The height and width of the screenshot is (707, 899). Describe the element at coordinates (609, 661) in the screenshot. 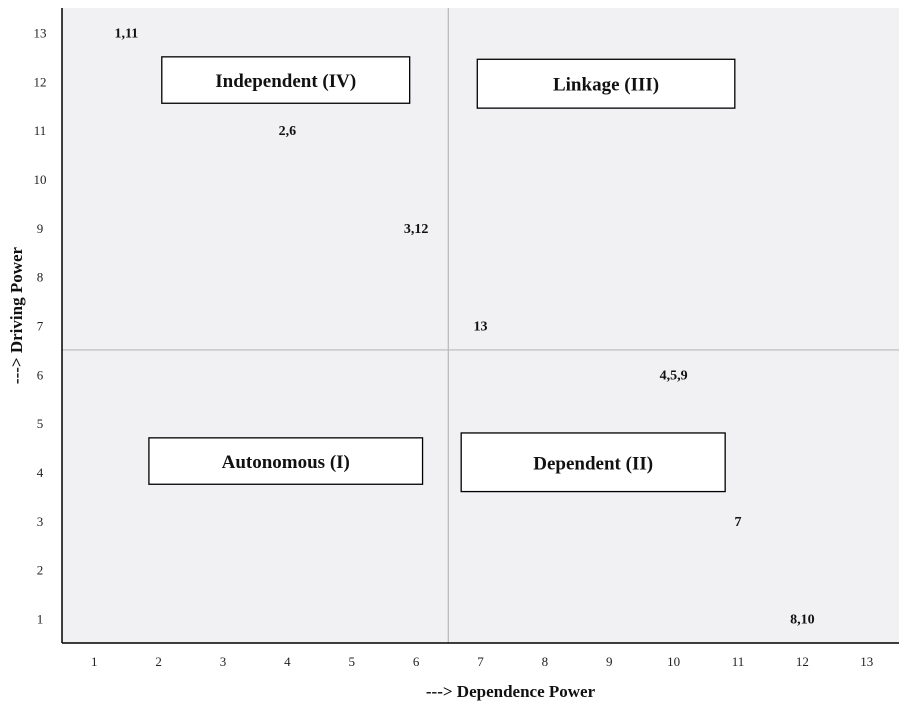

I see `x-tick-label: 9` at that location.